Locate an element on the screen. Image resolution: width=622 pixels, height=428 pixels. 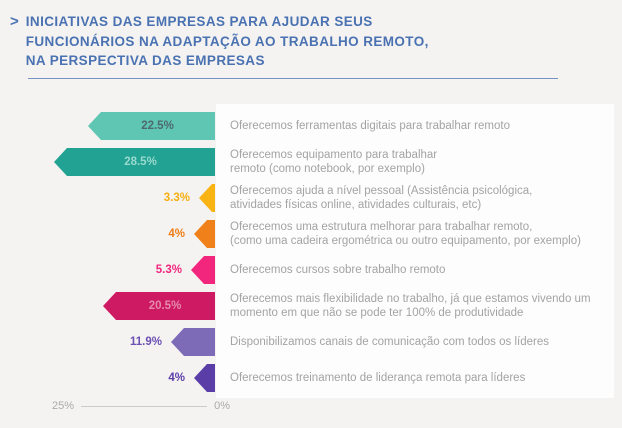
bar-1: 22.5% is located at coordinates (151, 126).